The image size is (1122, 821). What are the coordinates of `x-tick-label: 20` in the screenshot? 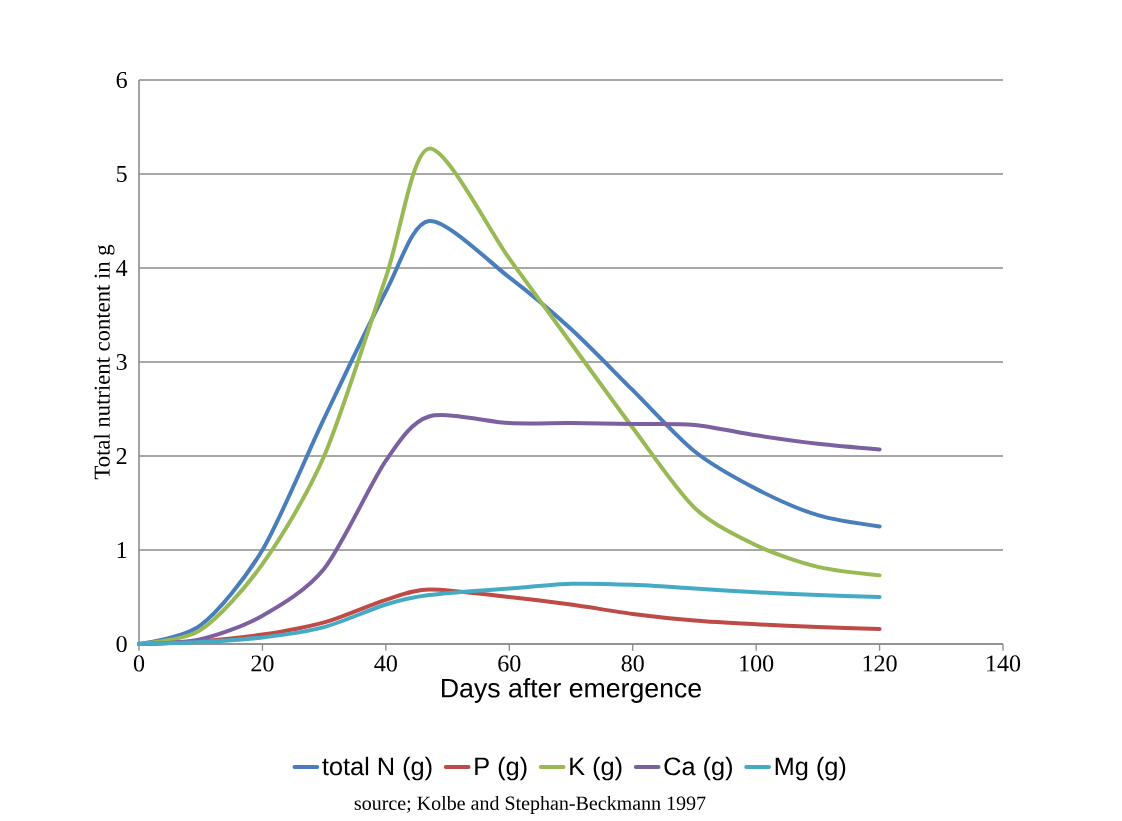 It's located at (262, 663).